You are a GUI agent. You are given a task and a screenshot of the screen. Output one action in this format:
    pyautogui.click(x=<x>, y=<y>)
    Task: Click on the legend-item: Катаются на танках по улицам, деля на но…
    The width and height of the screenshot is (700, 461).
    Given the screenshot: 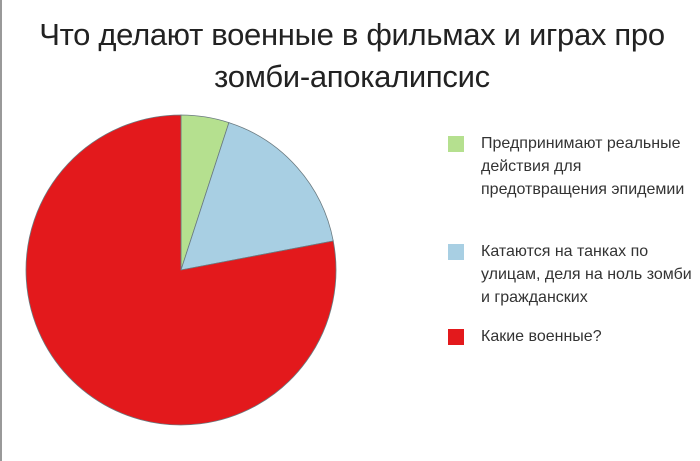 What is the action you would take?
    pyautogui.click(x=574, y=274)
    